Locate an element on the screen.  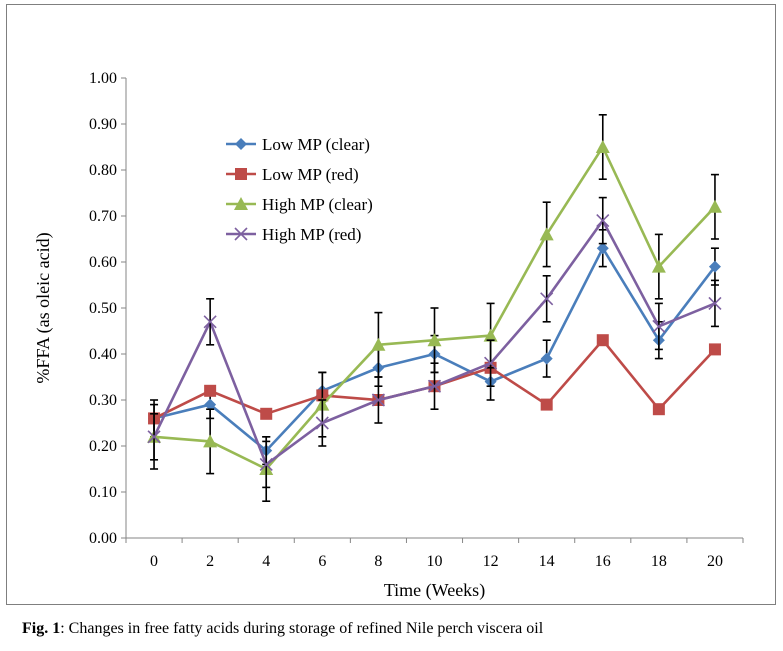
legend-2-label: Low MP (red) is located at coordinates (310, 174).